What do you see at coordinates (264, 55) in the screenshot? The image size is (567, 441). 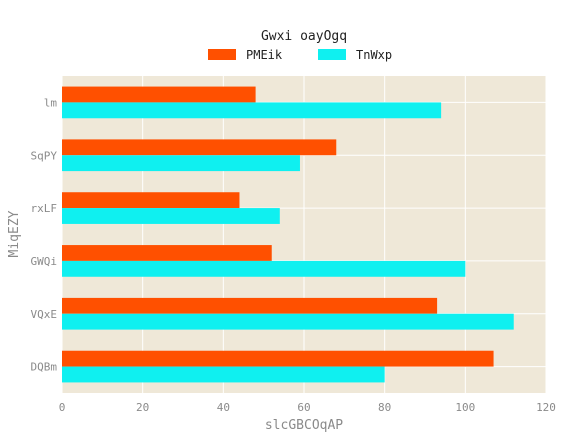 I see `legend-label: PMEik` at bounding box center [264, 55].